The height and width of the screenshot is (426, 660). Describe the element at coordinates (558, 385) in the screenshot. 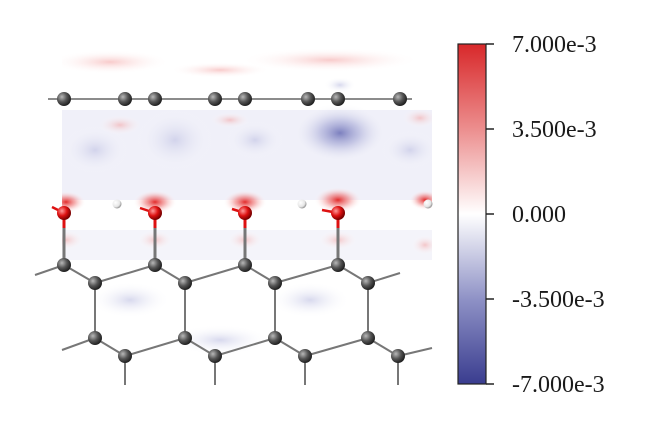

I see `colorbar-tick-label: -7.000e-3` at that location.